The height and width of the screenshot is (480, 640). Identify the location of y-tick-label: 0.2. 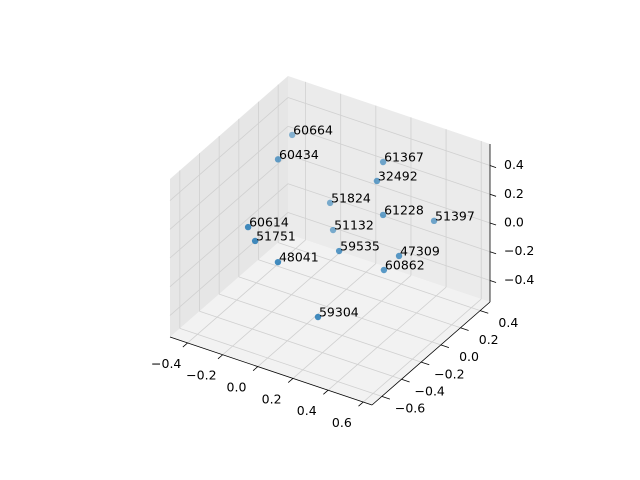
(489, 339).